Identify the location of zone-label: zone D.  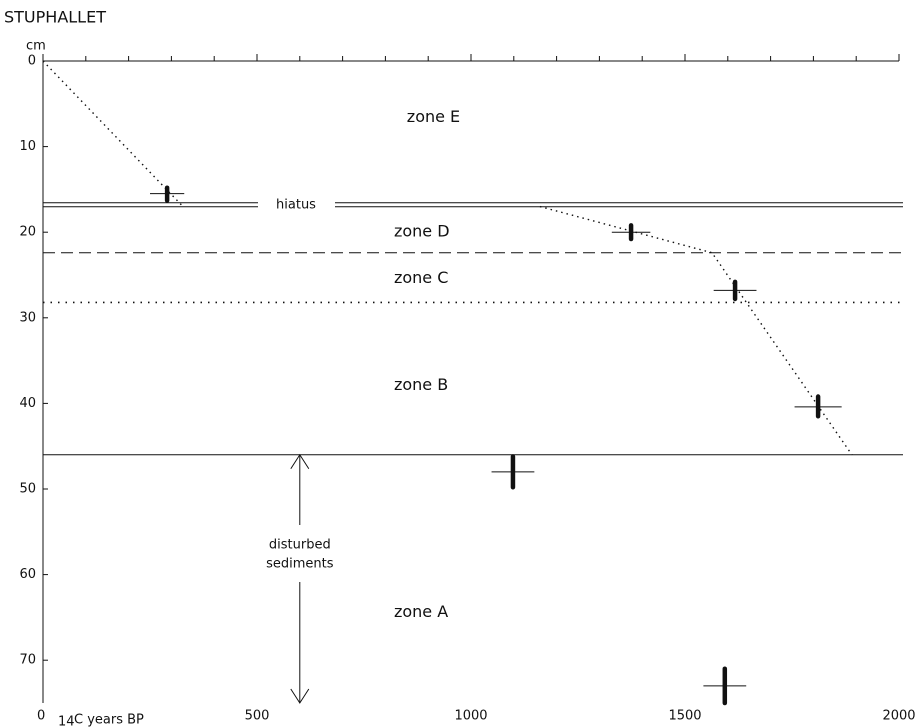
(422, 231).